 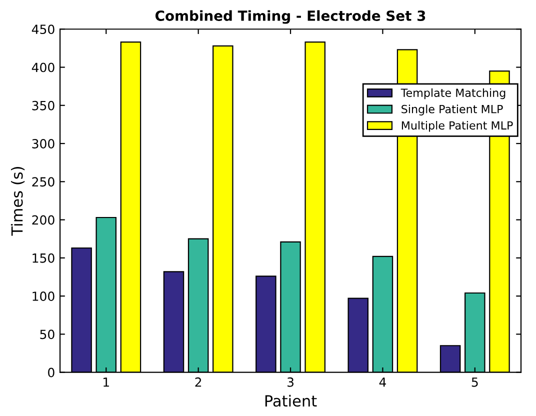 I want to click on y-tick-label: 350, so click(x=43, y=105).